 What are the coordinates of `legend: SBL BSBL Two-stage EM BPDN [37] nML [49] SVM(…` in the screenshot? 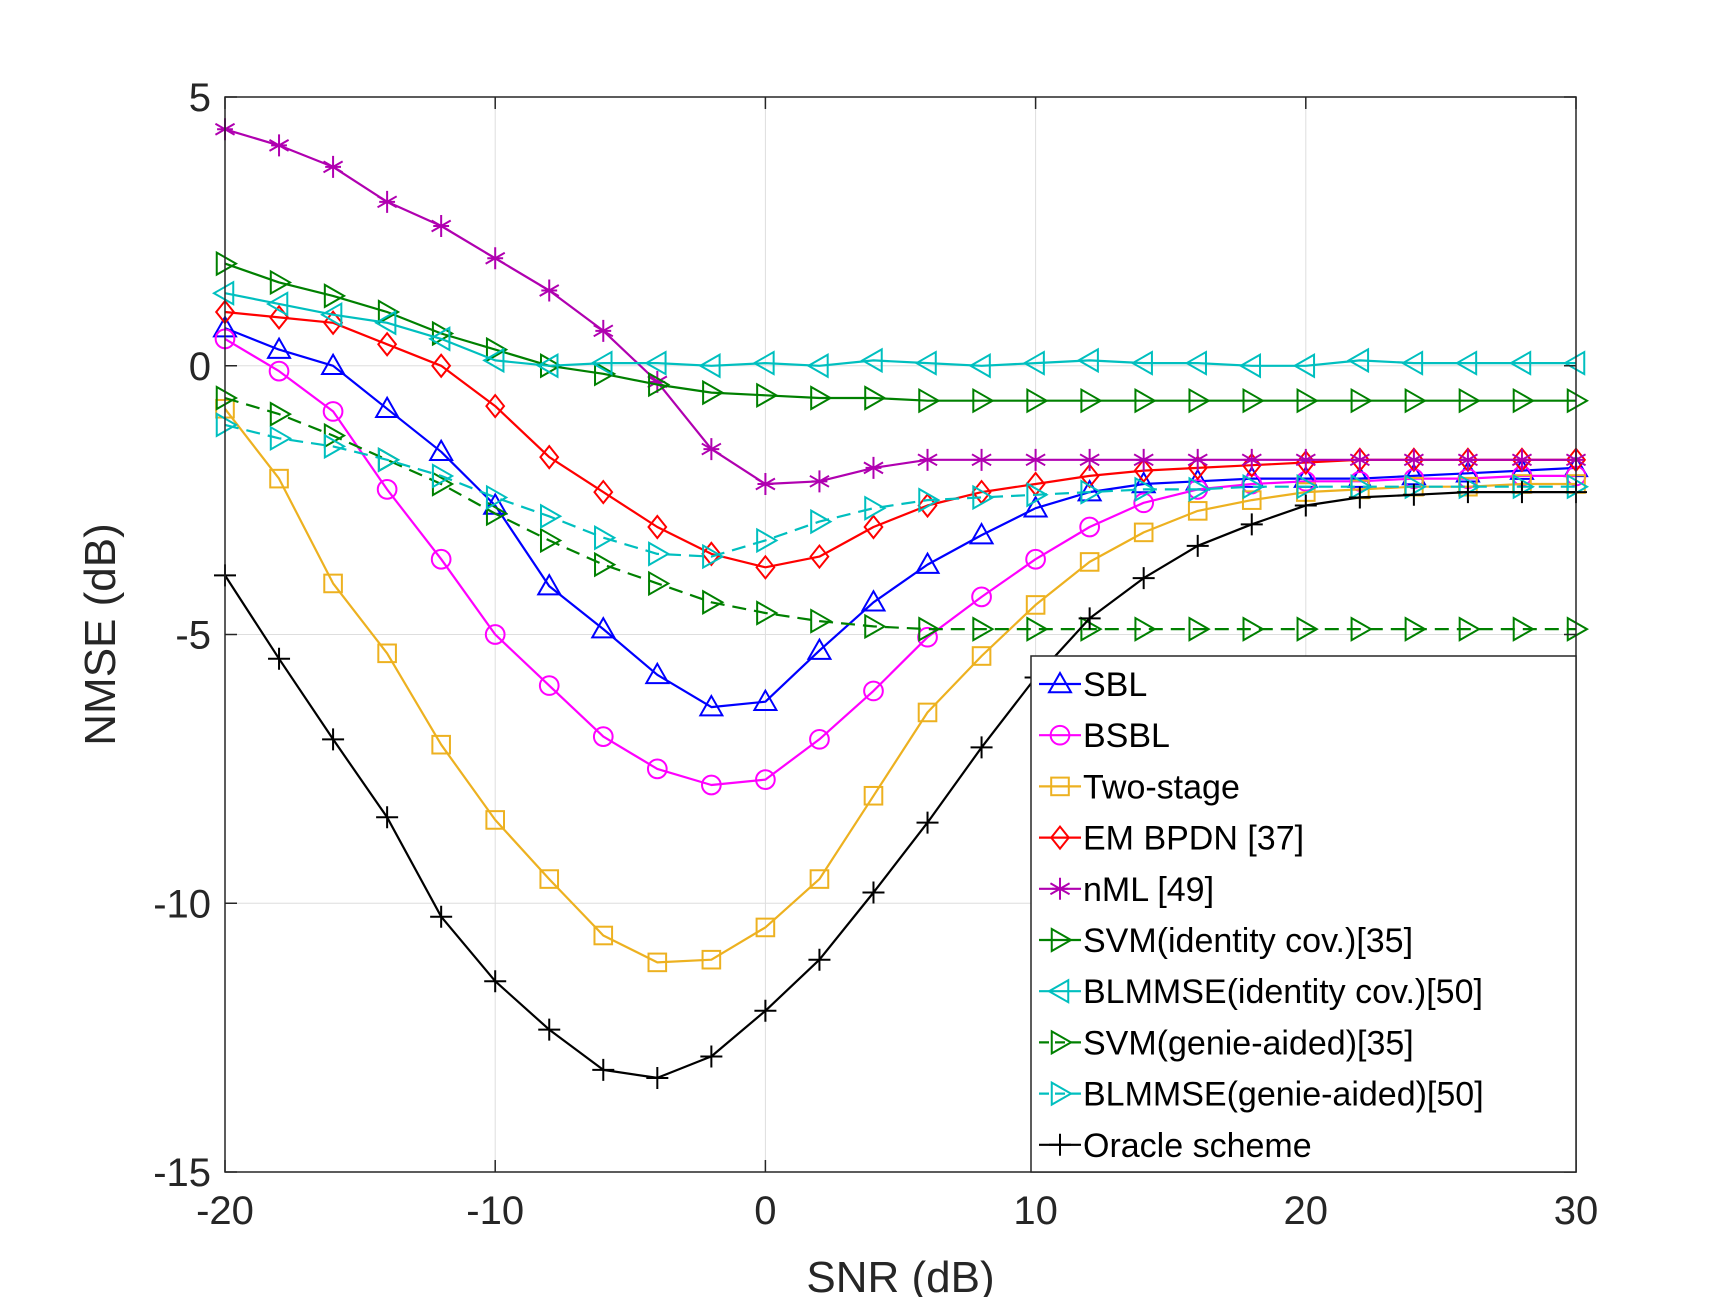 It's located at (1303, 914).